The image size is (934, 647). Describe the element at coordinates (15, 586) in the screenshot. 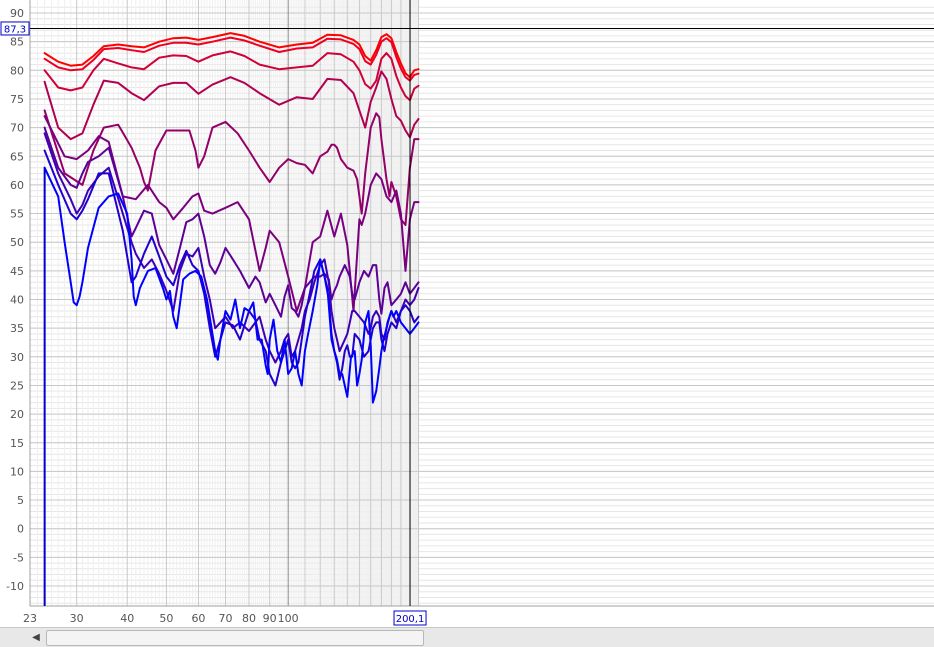

I see `y-tick-label: -10` at that location.